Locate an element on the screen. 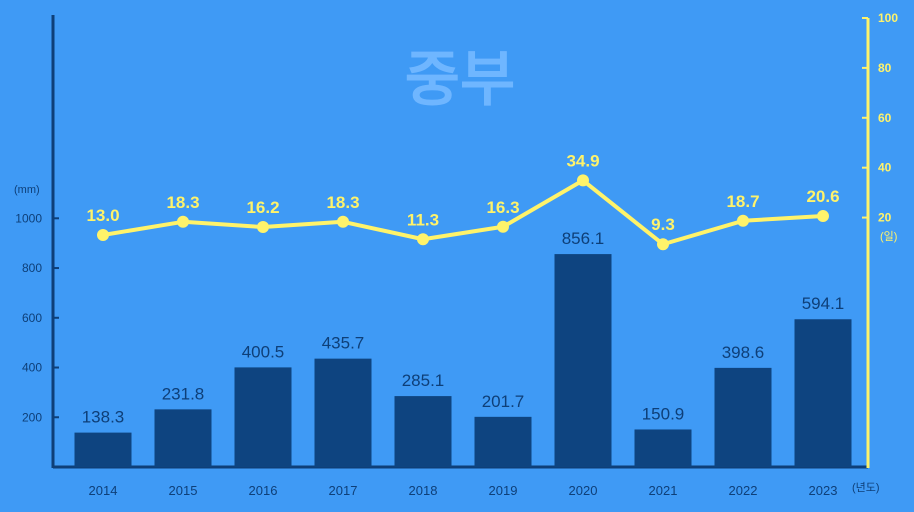 Image resolution: width=914 pixels, height=512 pixels. x-tick-label: 2017 is located at coordinates (343, 490).